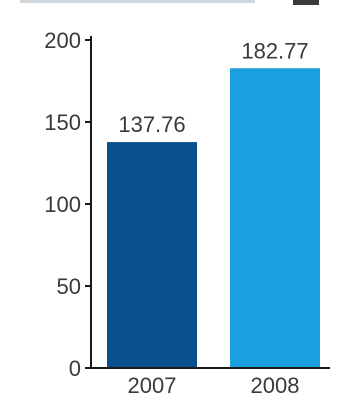 This screenshot has height=404, width=355. I want to click on bar-value-label-2007: 137.76, so click(151, 124).